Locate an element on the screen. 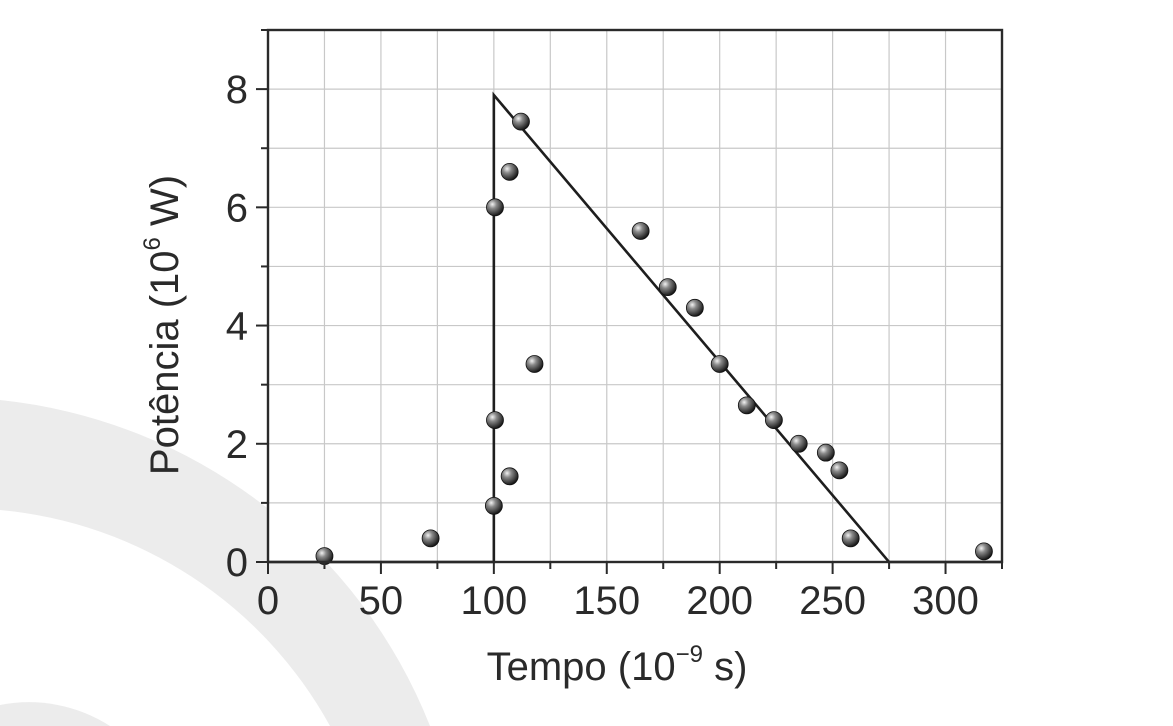  x-tick-label: 0 is located at coordinates (268, 601).